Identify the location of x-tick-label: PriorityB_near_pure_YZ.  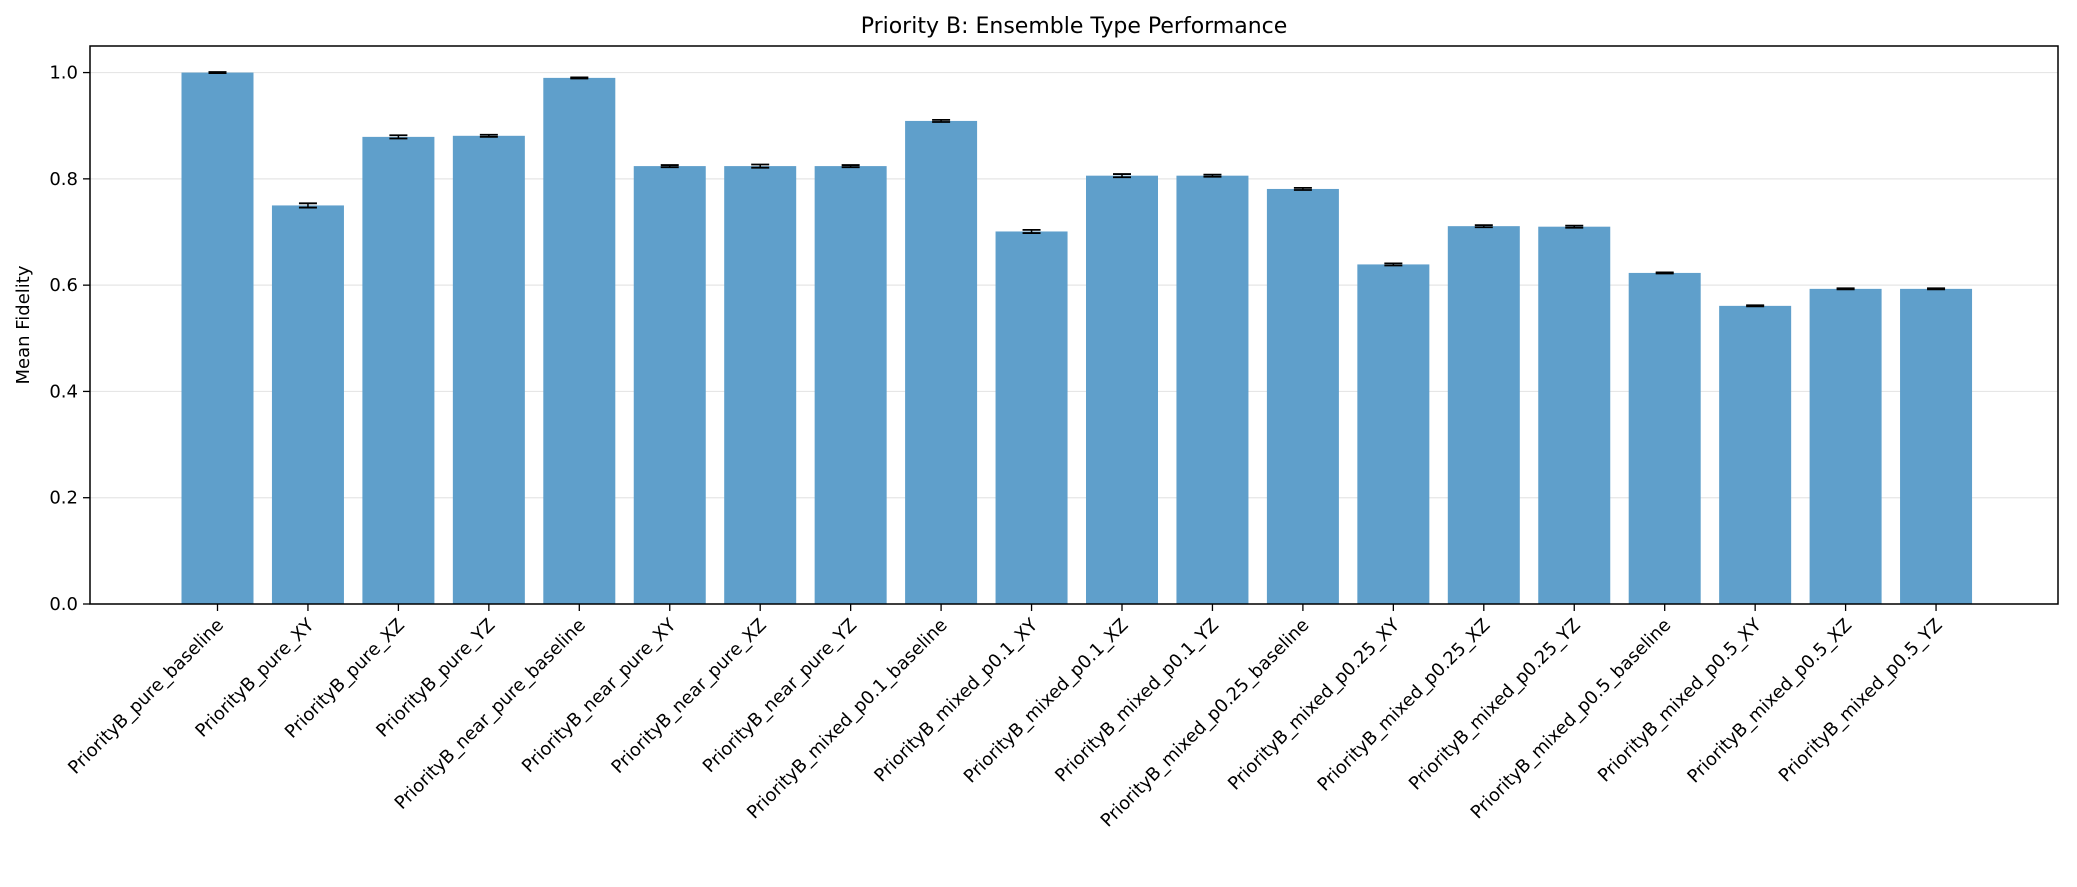
(780, 696).